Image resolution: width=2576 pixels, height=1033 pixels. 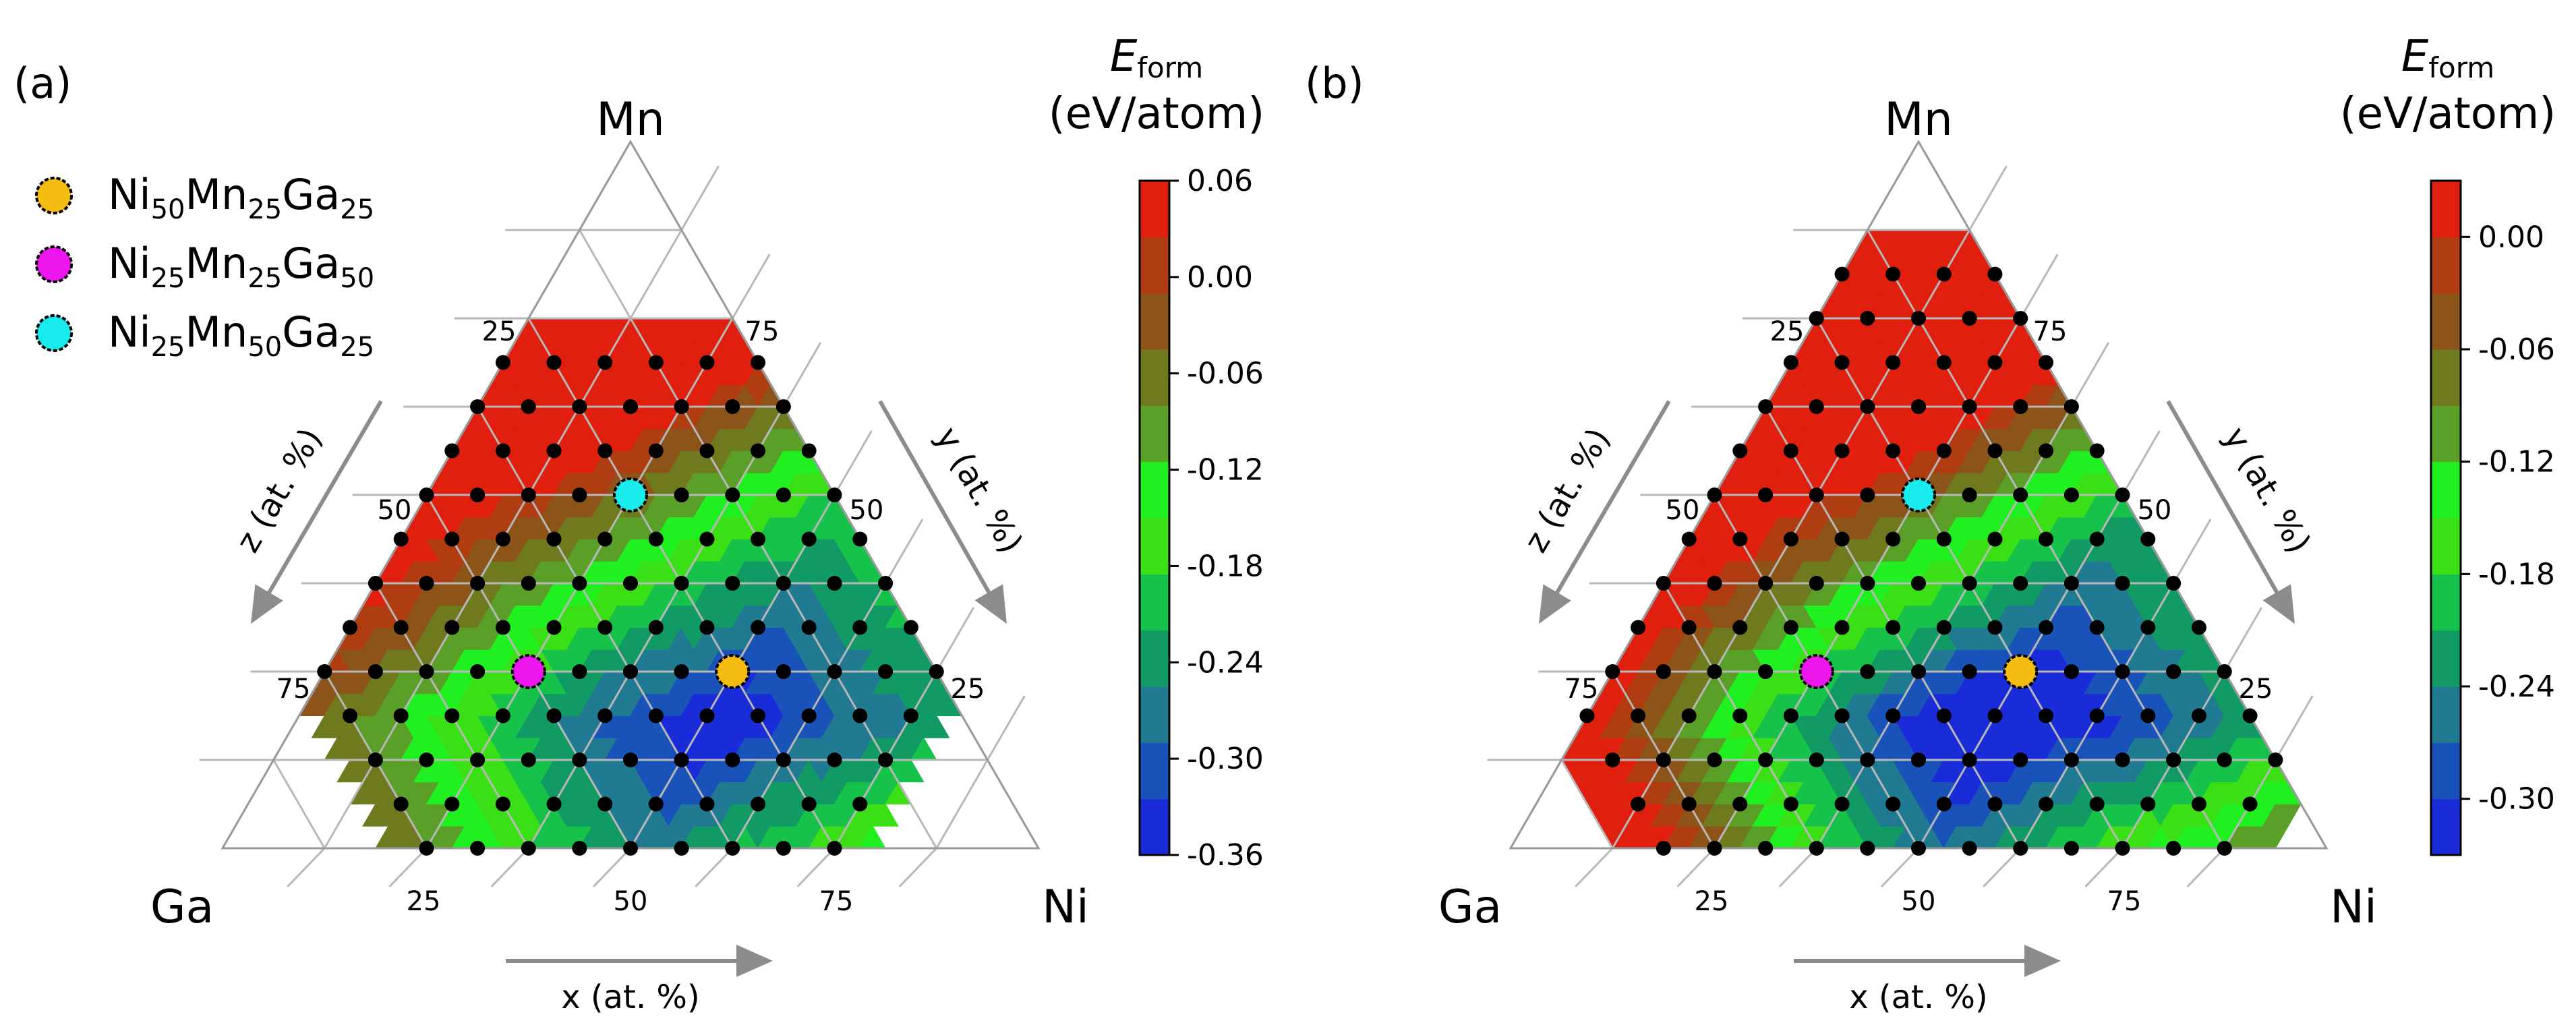 I want to click on contour-region-a, so click(x=630, y=583).